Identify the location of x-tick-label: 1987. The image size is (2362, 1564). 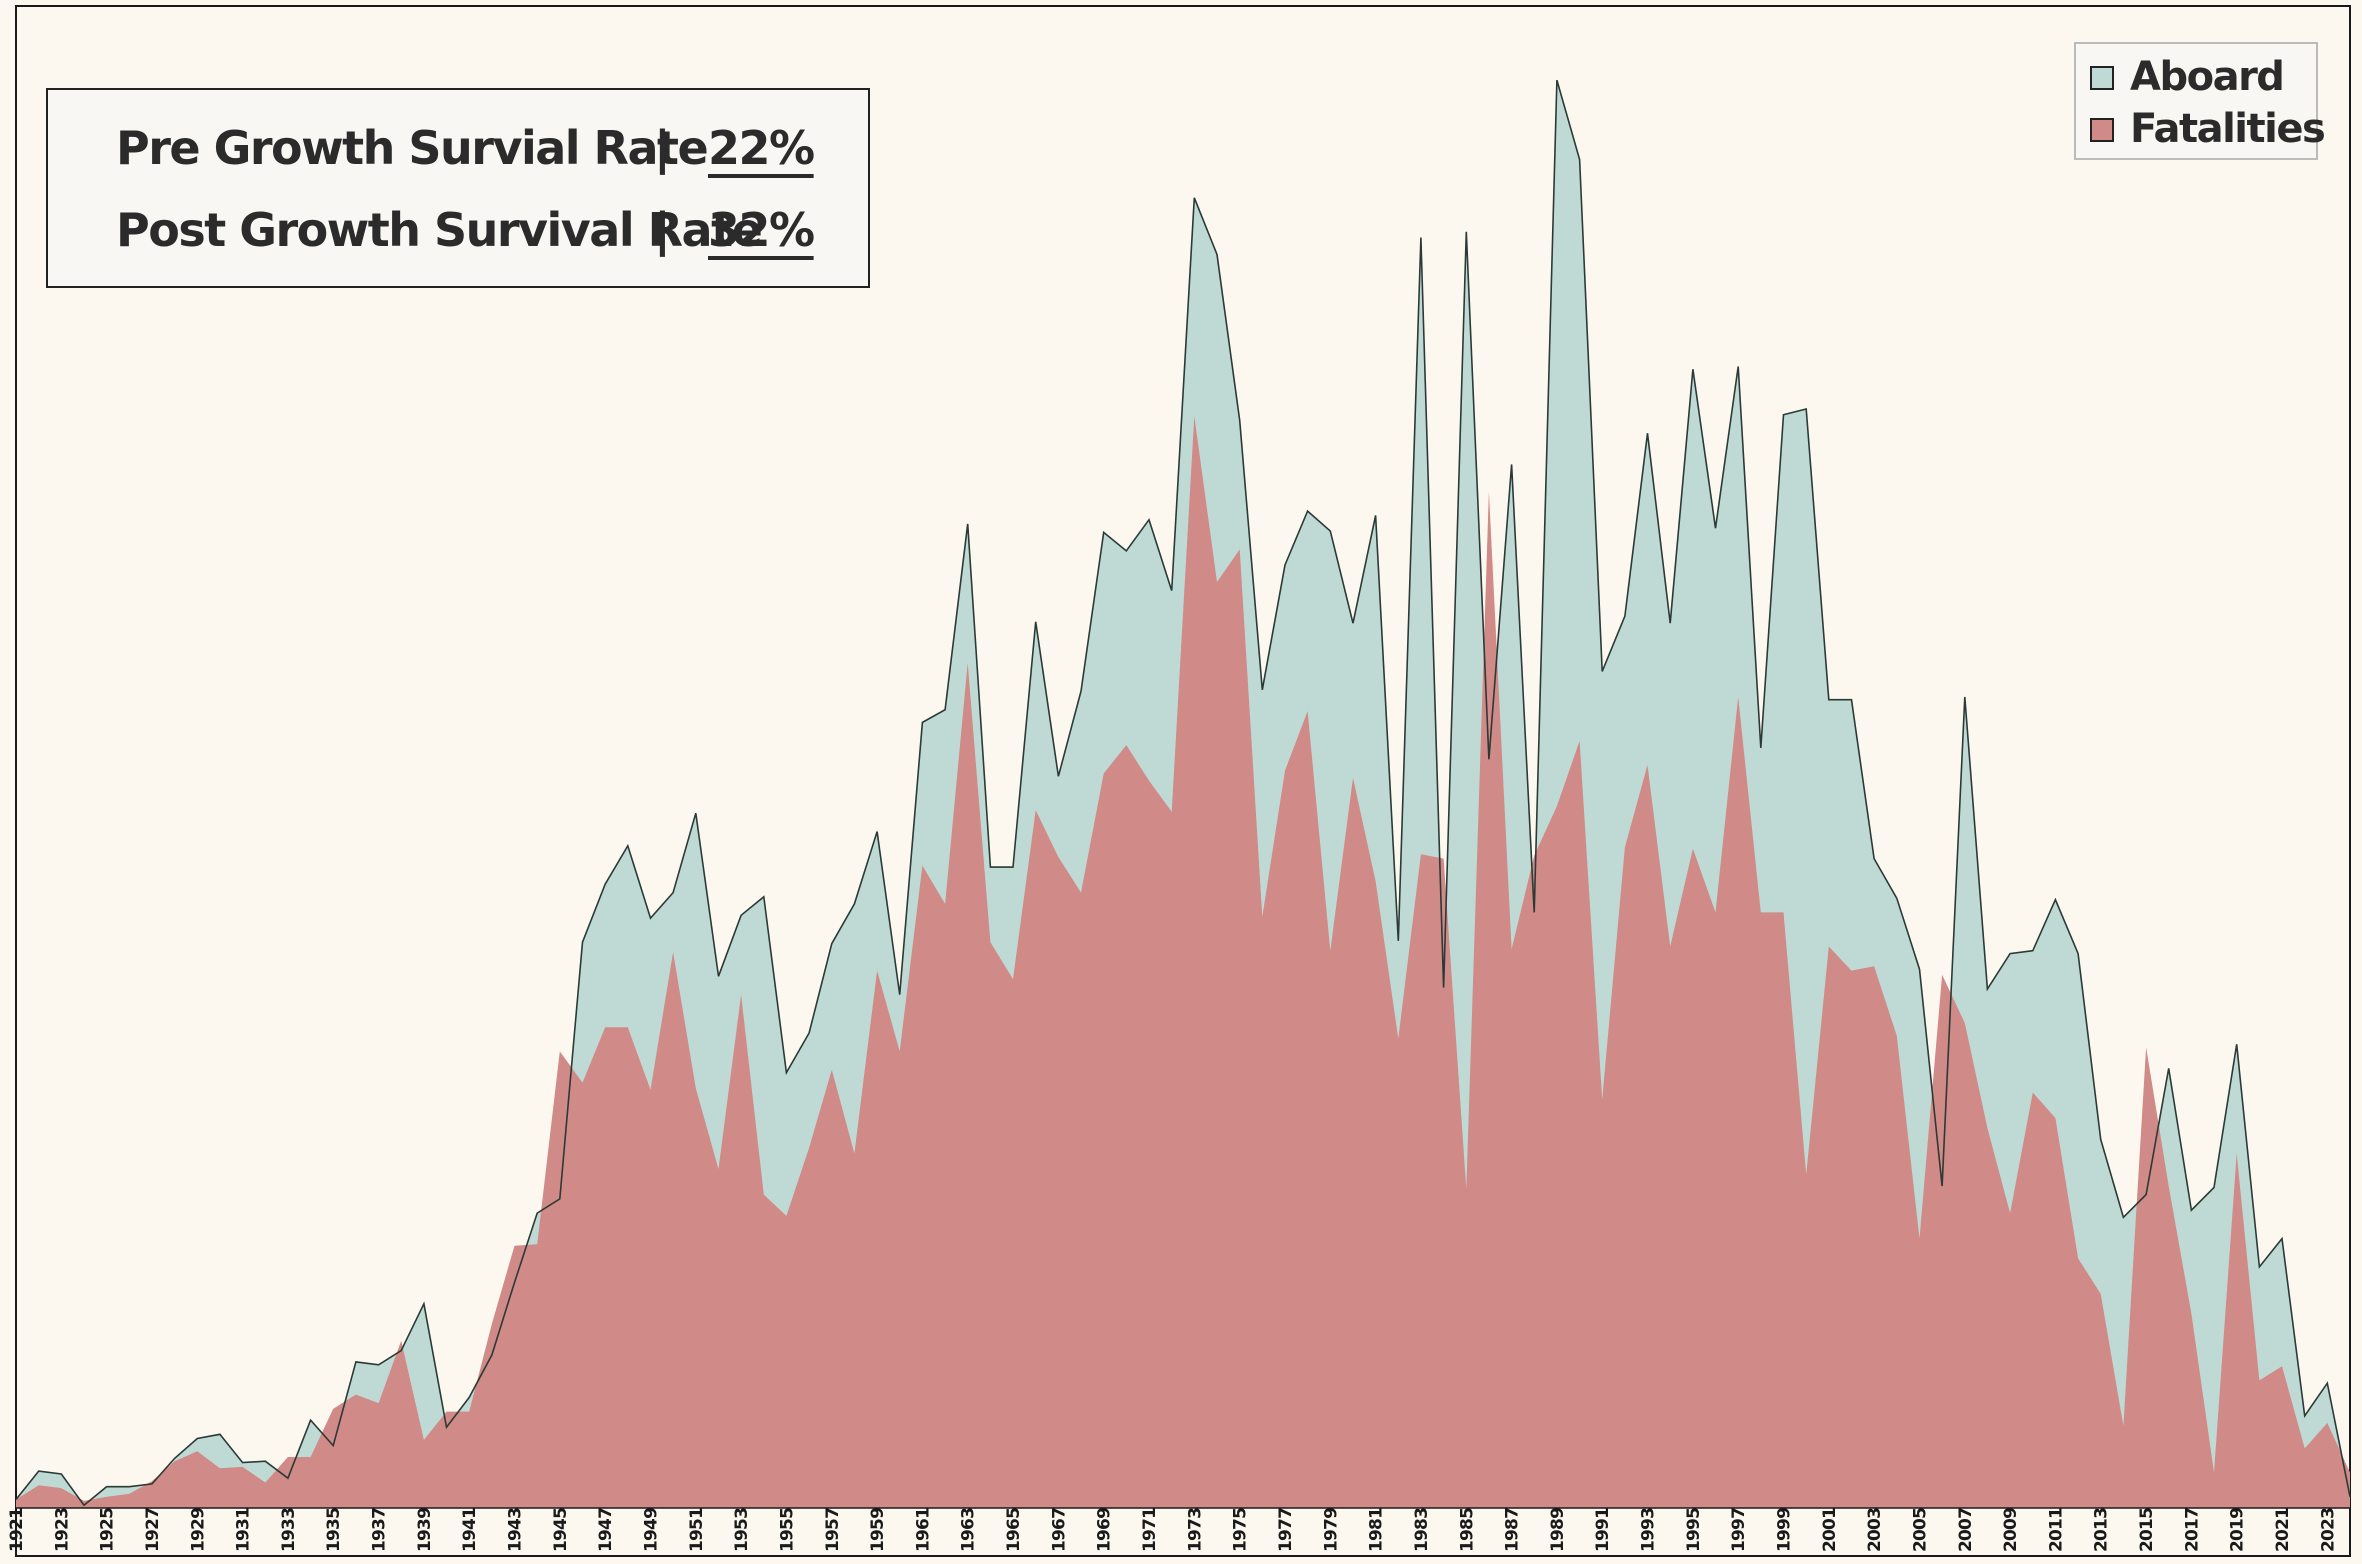
(1513, 1530).